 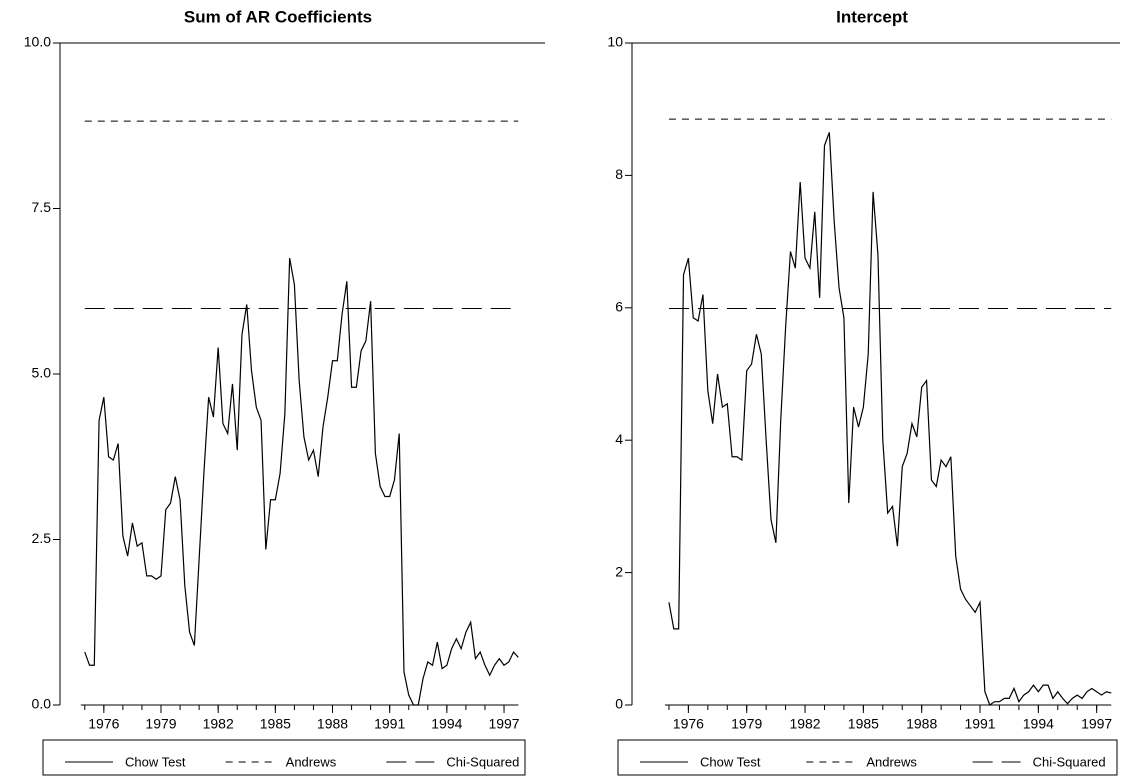 I want to click on y-tick-label: 0, so click(x=619, y=704).